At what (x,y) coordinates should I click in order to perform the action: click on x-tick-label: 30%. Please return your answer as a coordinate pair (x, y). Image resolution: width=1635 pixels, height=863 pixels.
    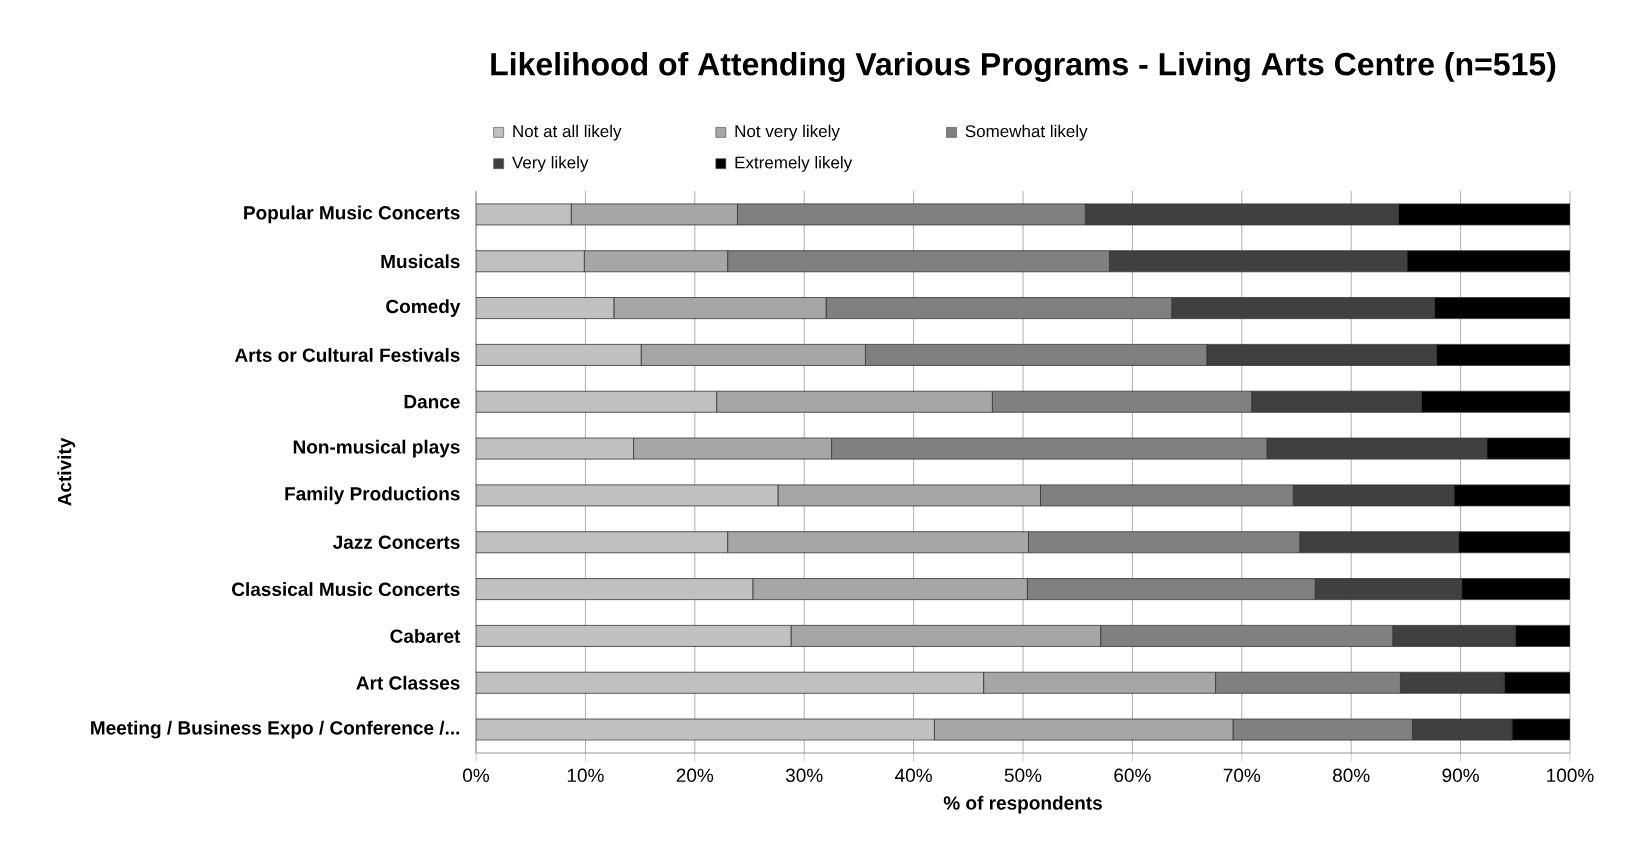
    Looking at the image, I should click on (804, 775).